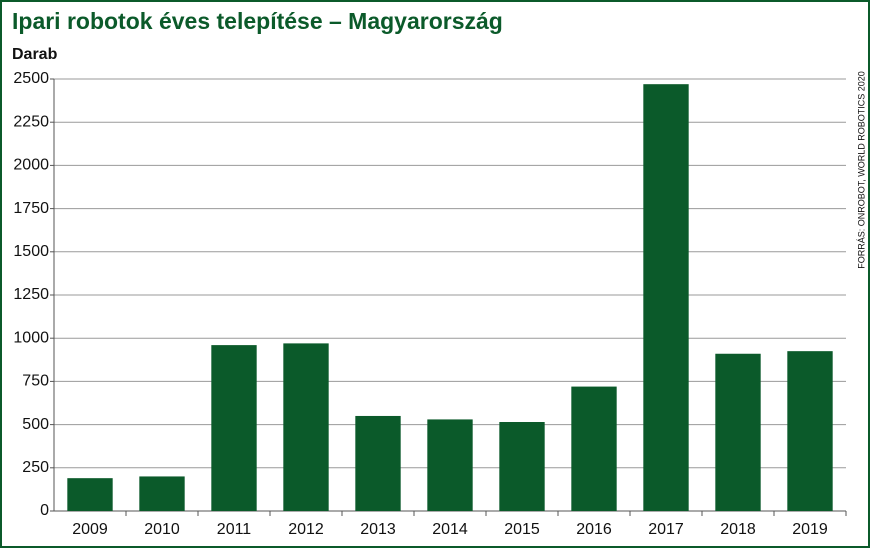 The width and height of the screenshot is (870, 548). Describe the element at coordinates (810, 529) in the screenshot. I see `x-tick-label: 2019` at that location.